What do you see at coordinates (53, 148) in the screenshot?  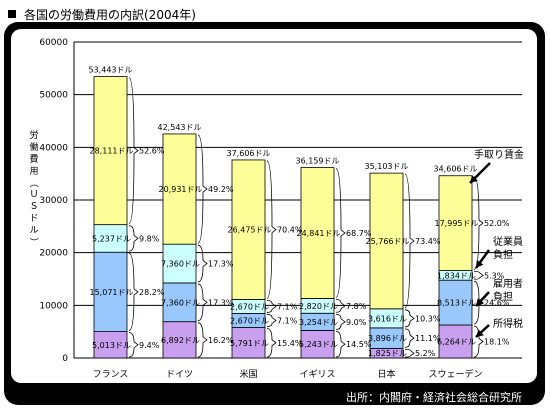 I see `y-tick-label-4: 40000` at bounding box center [53, 148].